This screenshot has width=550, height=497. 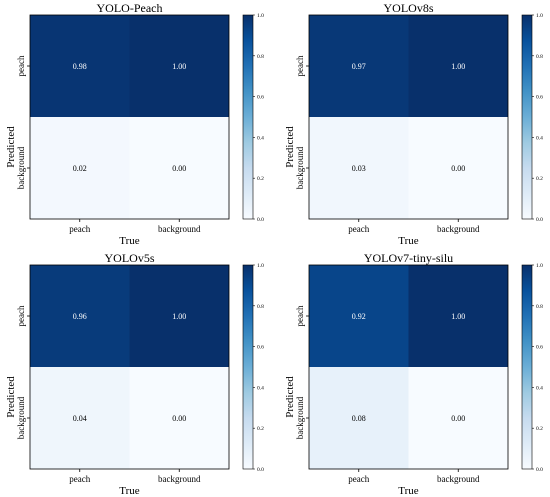 I want to click on chart-title: YOLOv7-tiny-silu, so click(x=408, y=258).